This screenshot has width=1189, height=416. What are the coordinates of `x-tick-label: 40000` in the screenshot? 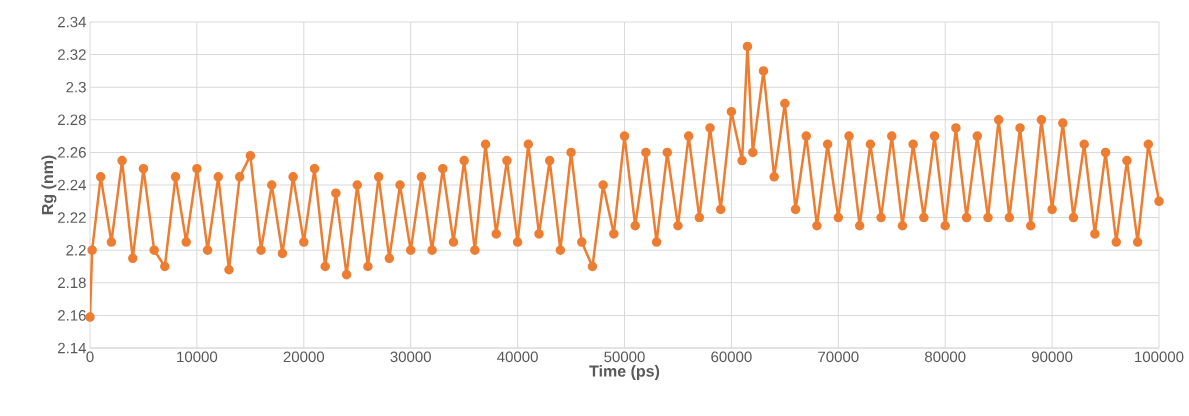 It's located at (517, 357).